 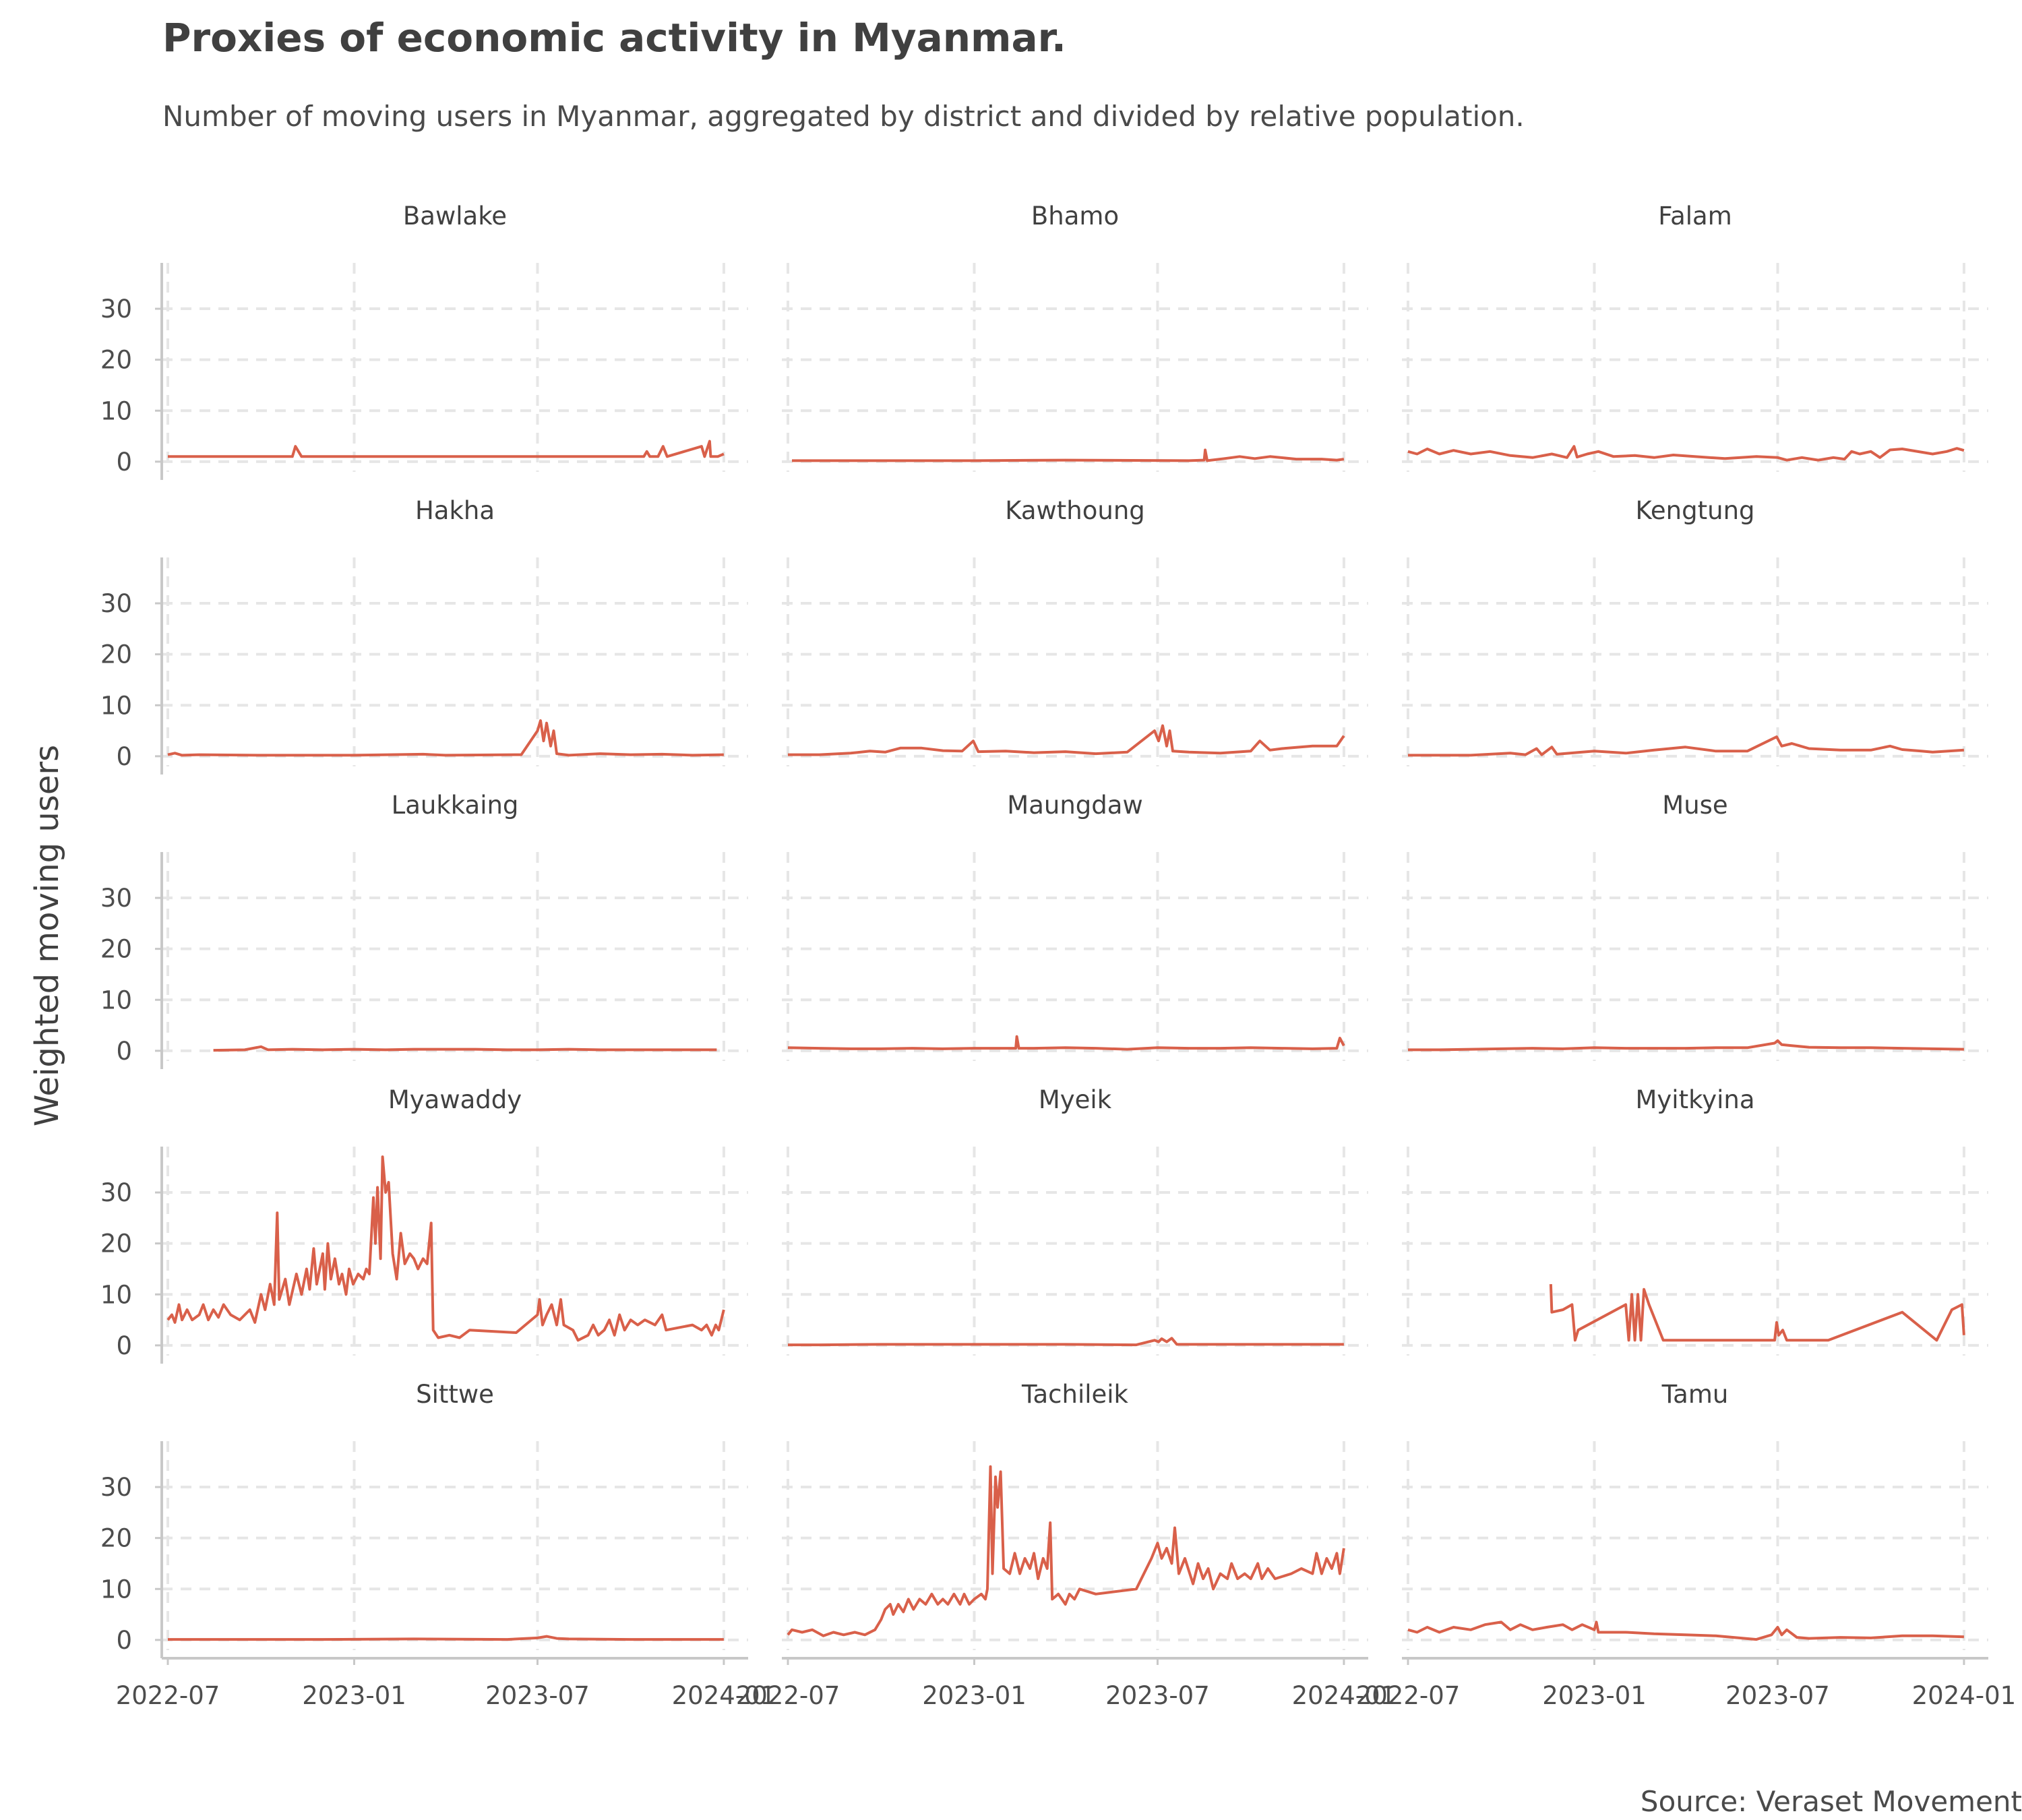 I want to click on facet-label-sittwe: Sittwe, so click(x=455, y=1395).